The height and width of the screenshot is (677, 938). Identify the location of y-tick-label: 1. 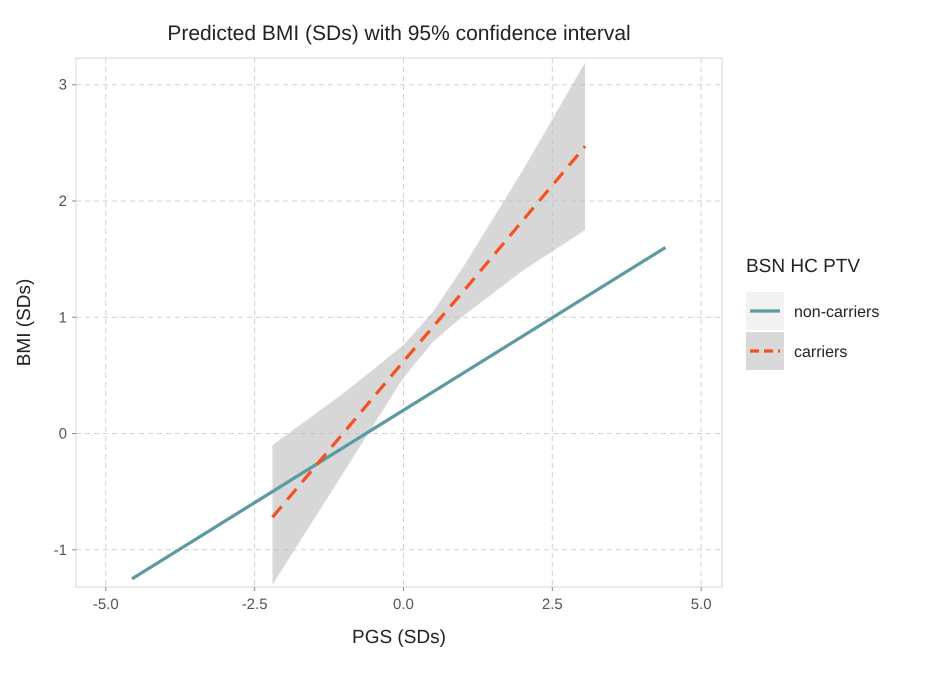
(62, 317).